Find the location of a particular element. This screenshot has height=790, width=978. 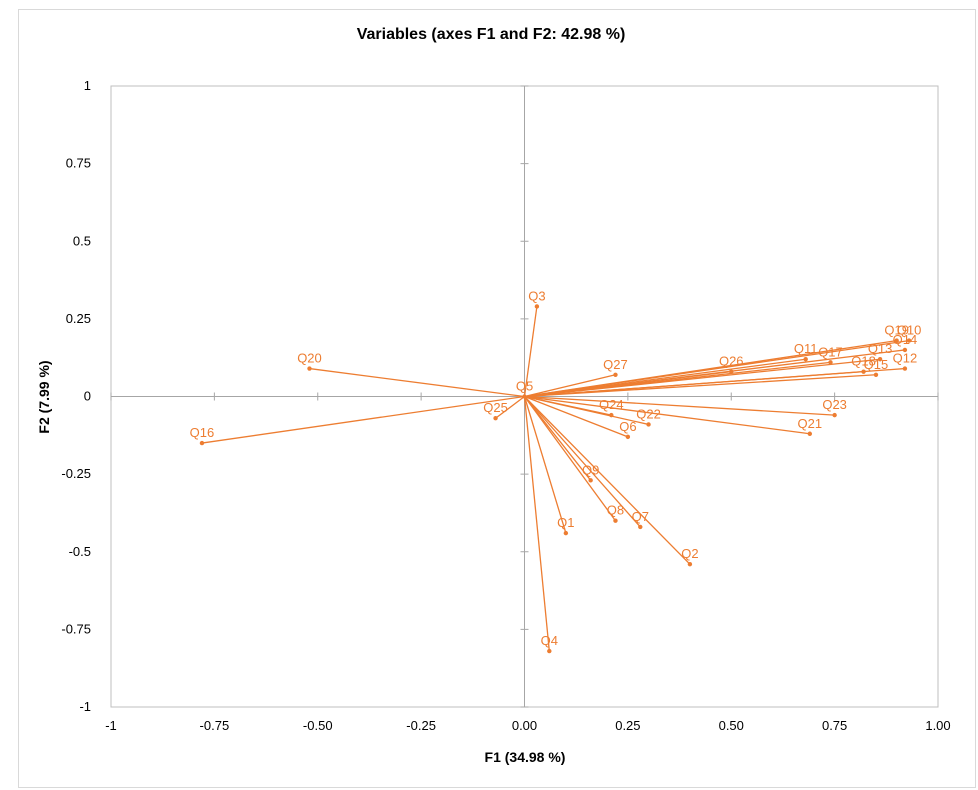

vector-q15 is located at coordinates (700, 386).